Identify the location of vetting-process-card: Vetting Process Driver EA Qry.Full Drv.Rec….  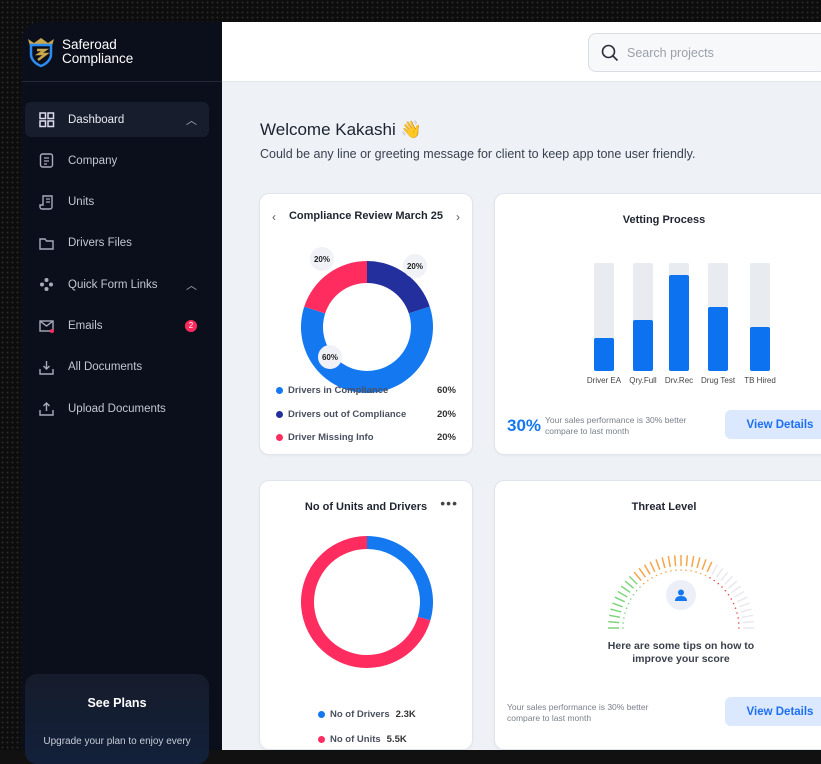
(657, 324).